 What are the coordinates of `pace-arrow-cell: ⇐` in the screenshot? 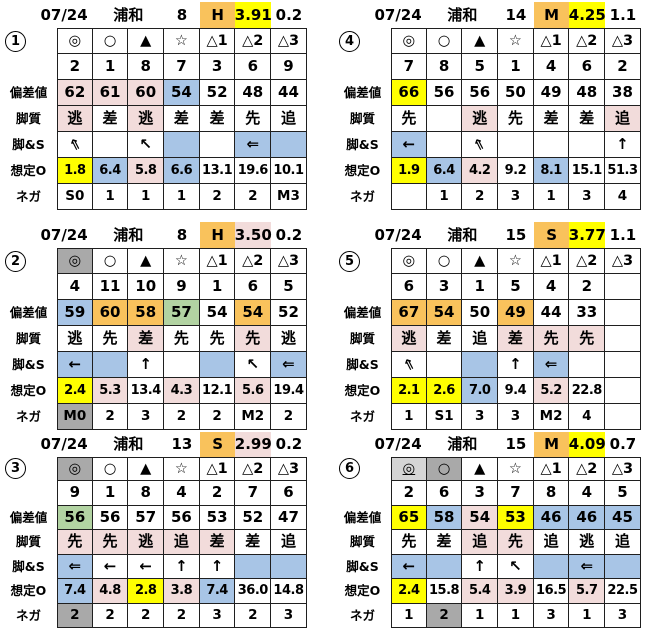 It's located at (289, 365).